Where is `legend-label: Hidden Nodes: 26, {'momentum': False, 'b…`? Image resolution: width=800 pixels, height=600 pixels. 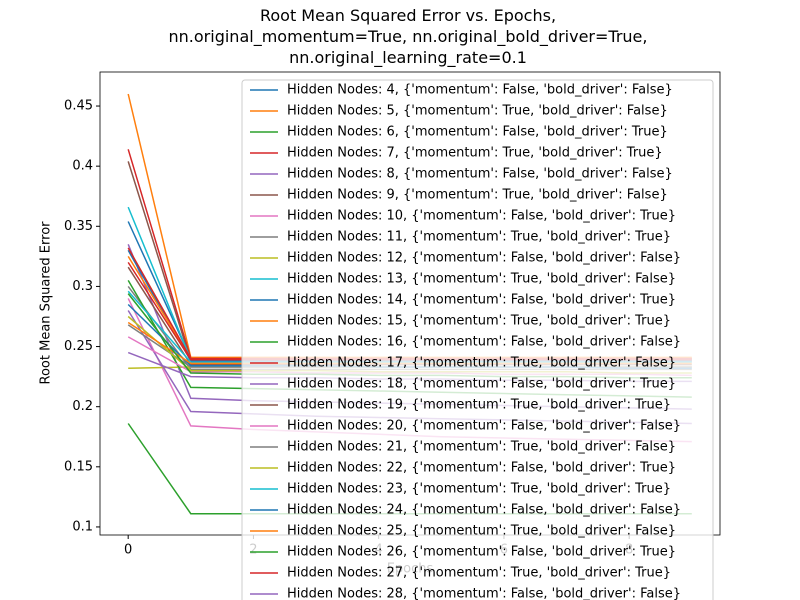
legend-label: Hidden Nodes: 26, {'momentum': False, 'b… is located at coordinates (481, 552).